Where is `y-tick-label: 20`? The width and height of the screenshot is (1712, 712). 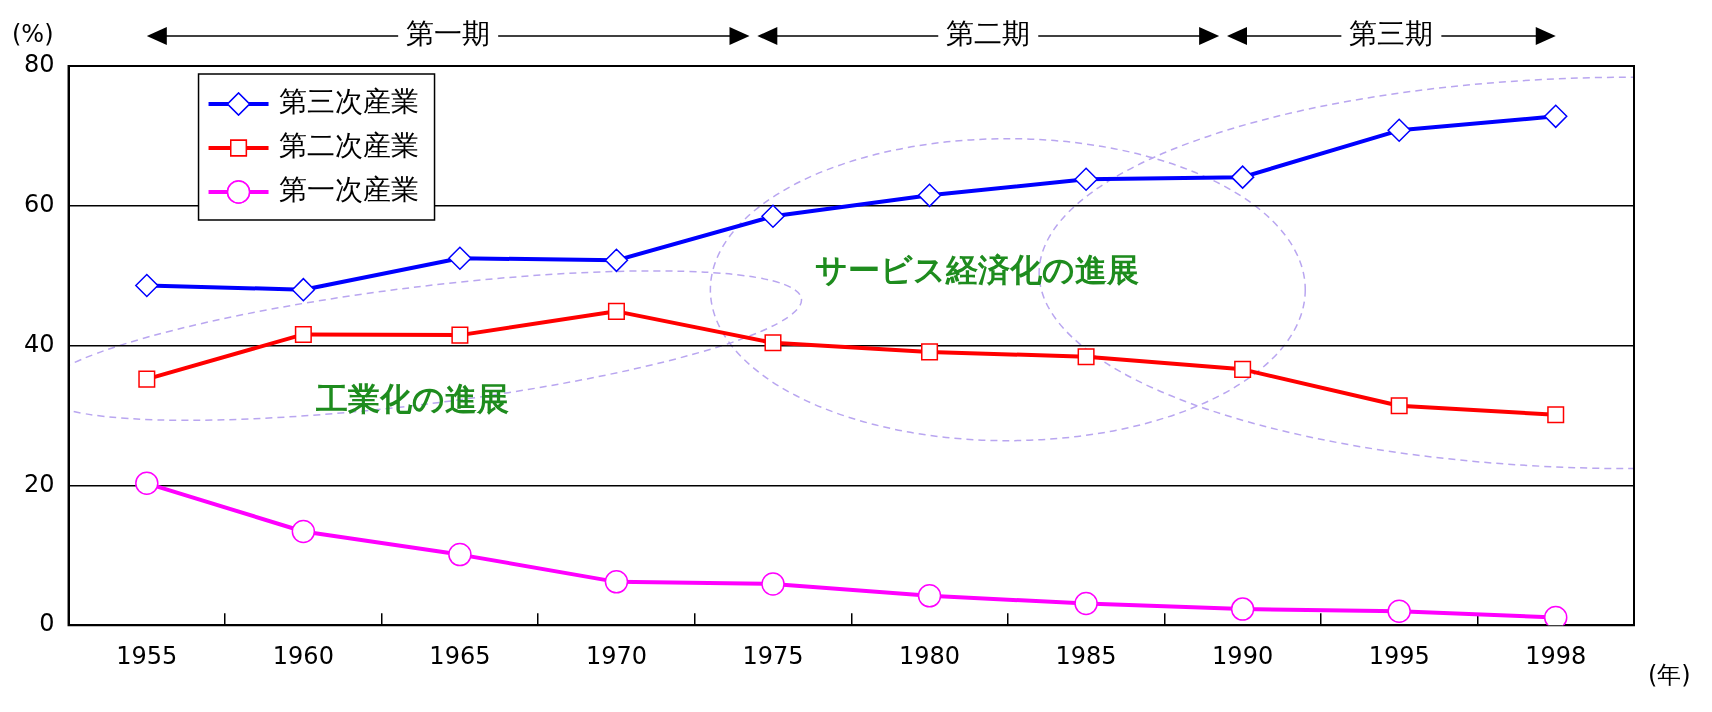 y-tick-label: 20 is located at coordinates (39, 483).